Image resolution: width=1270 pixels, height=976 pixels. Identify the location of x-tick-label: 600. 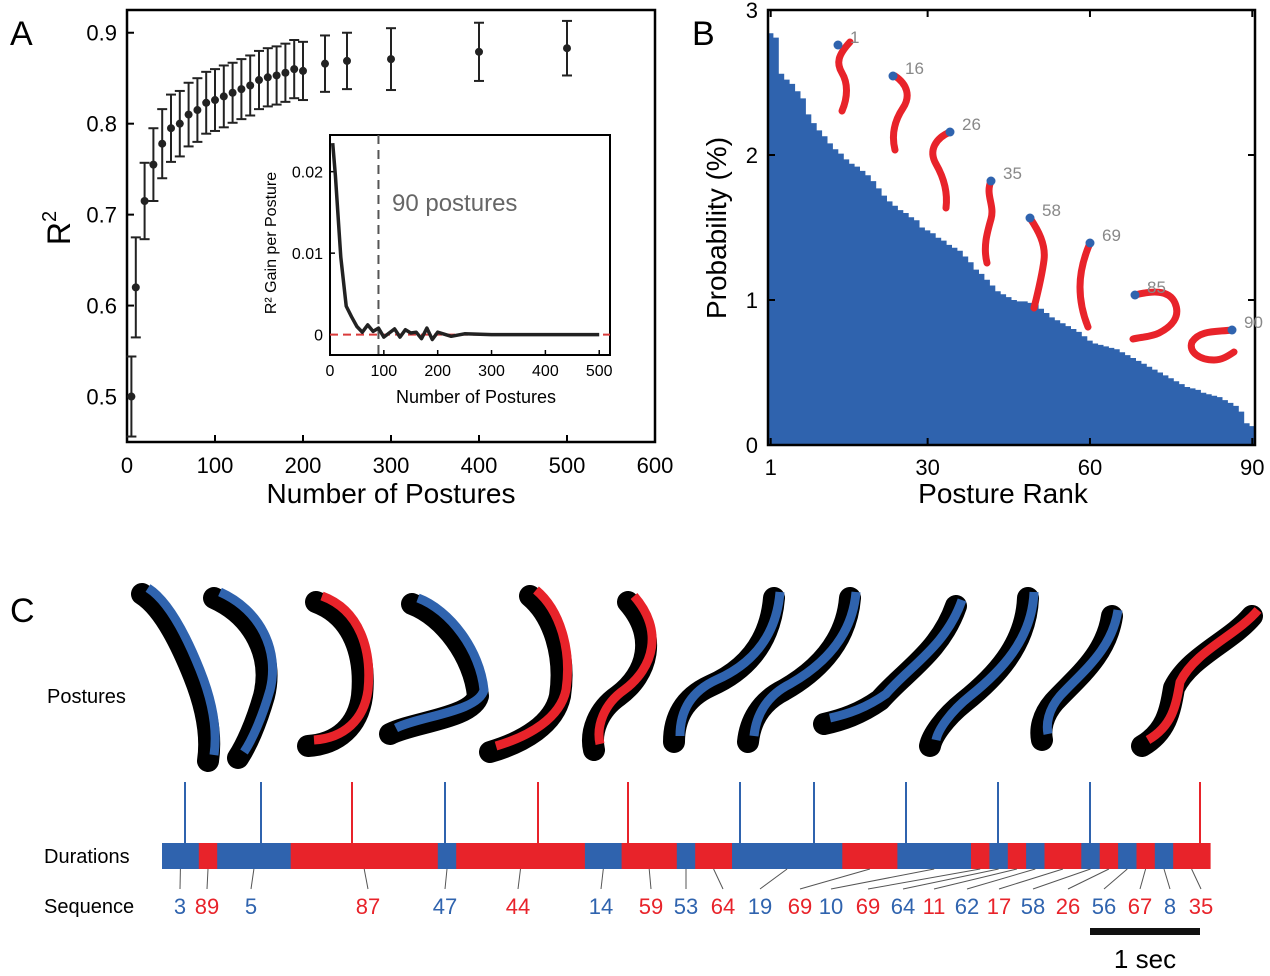
(655, 465).